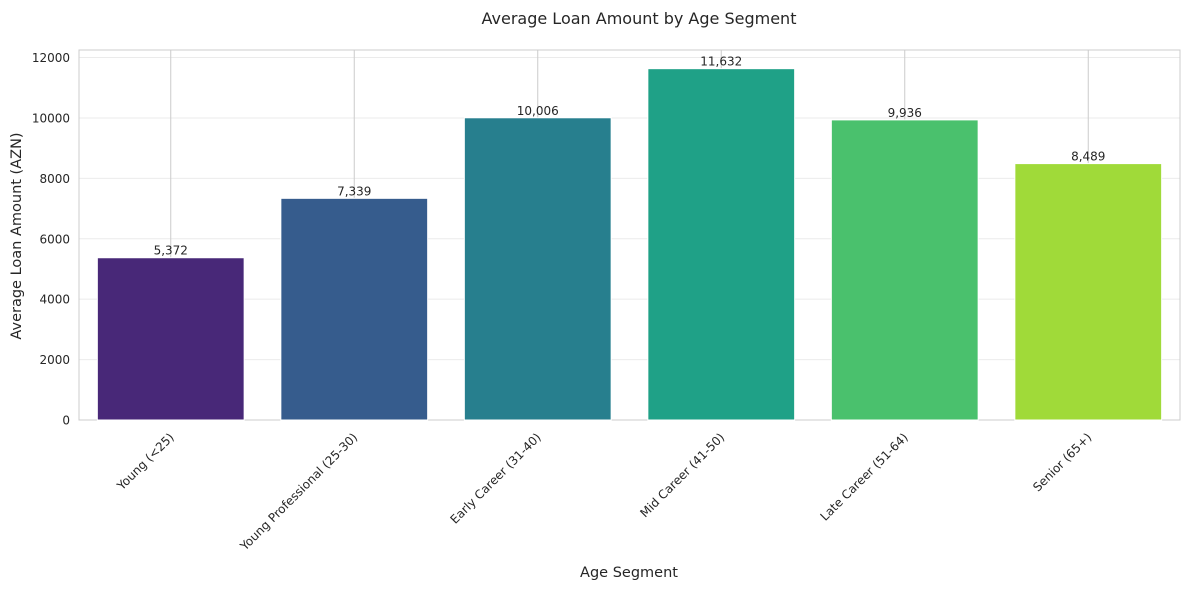 This screenshot has width=1189, height=593. What do you see at coordinates (721, 62) in the screenshot?
I see `bar-value-label: 11,632` at bounding box center [721, 62].